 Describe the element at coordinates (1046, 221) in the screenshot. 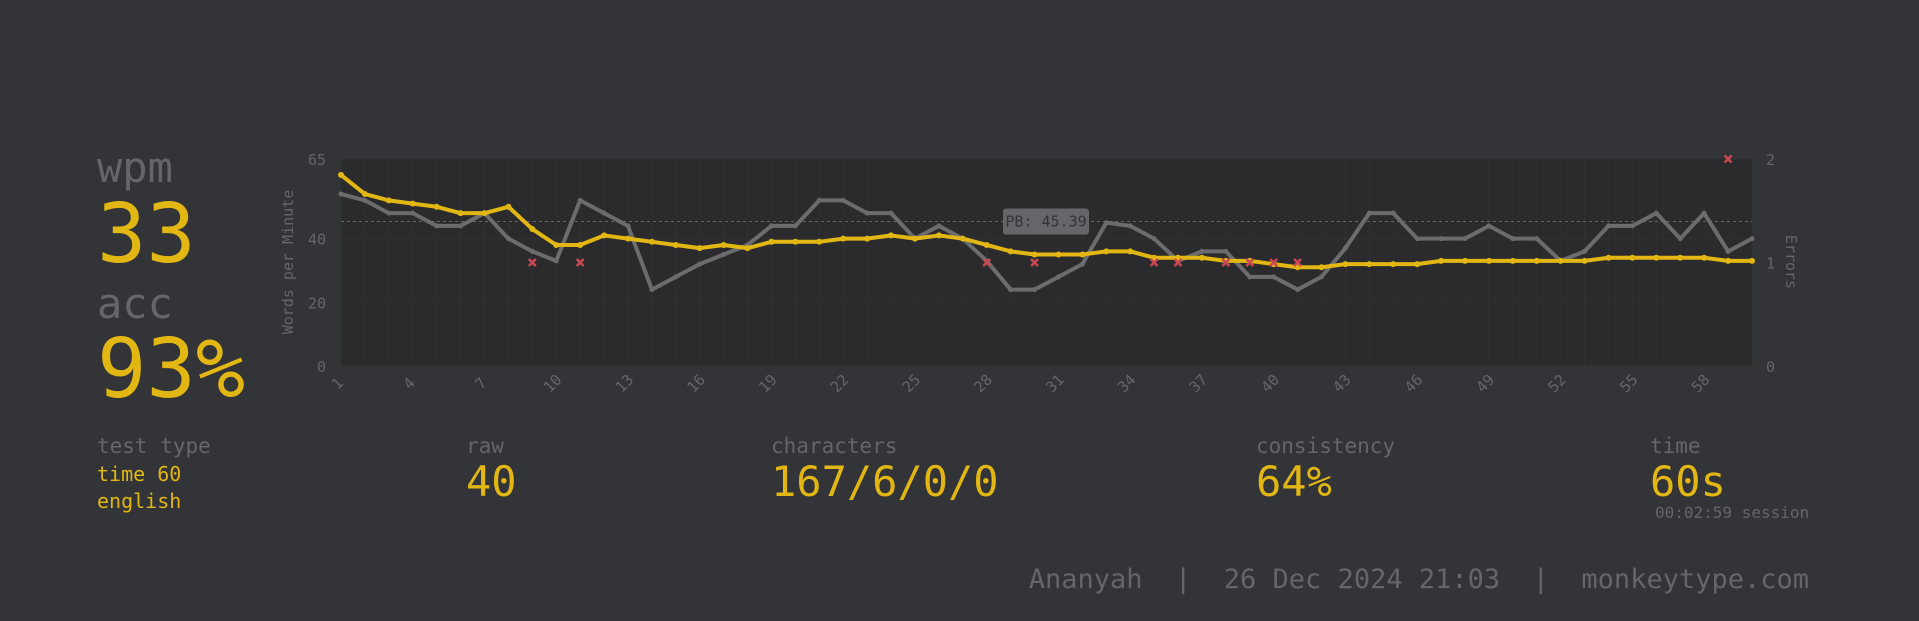

I see `pb-badge` at that location.